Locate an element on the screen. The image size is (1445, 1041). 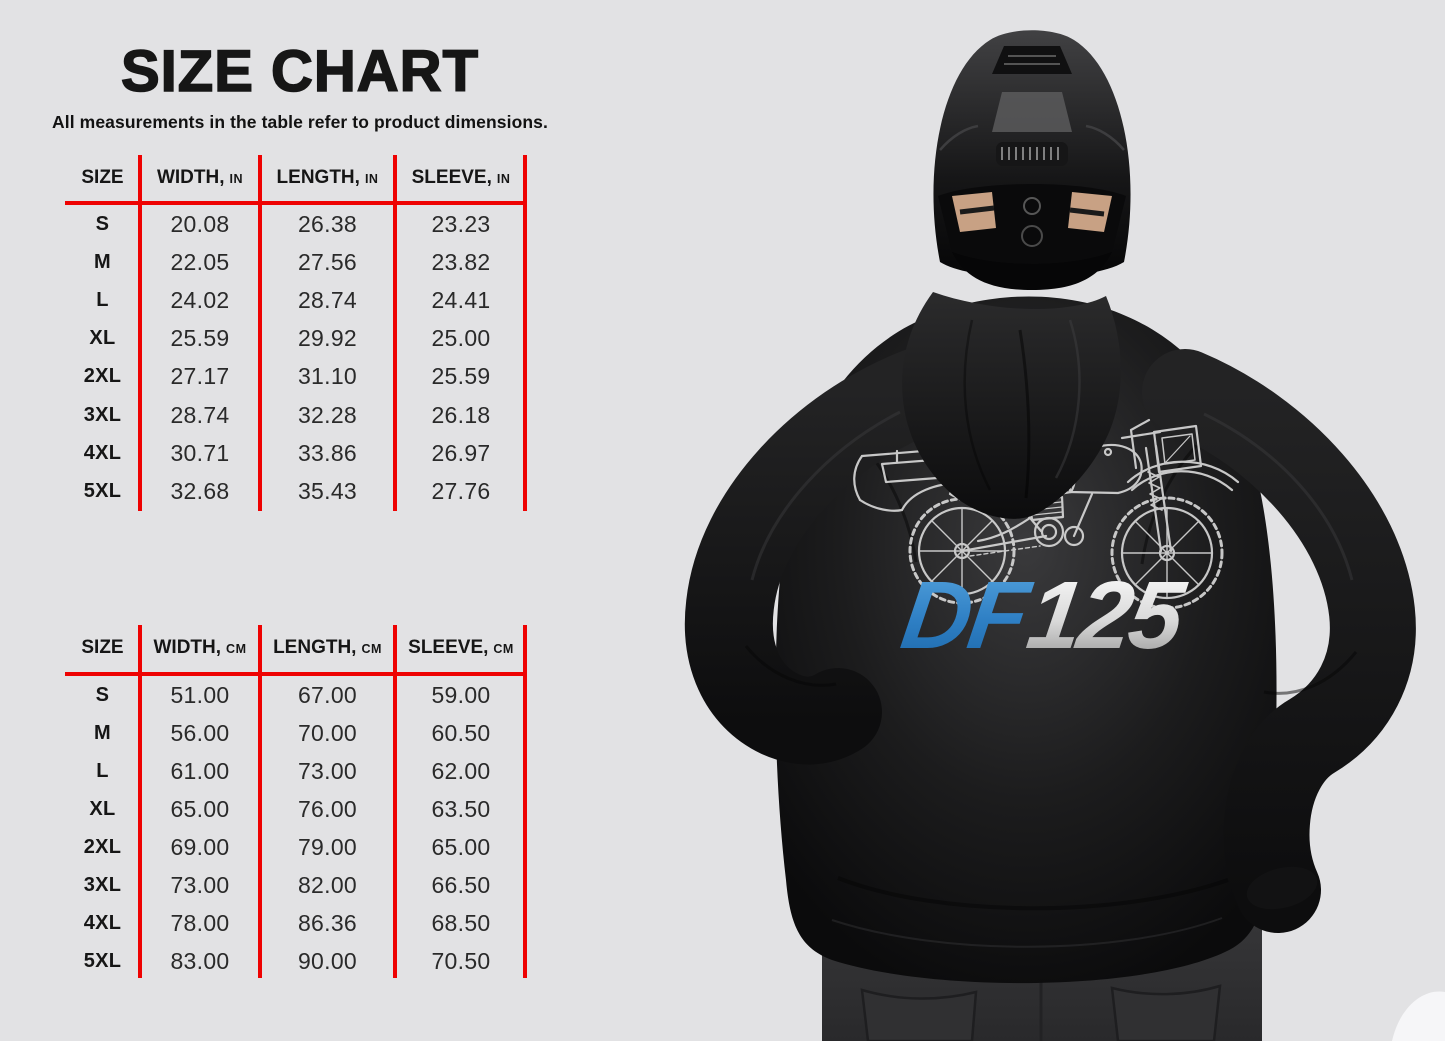
measurement-value: 31.10 is located at coordinates (327, 376).